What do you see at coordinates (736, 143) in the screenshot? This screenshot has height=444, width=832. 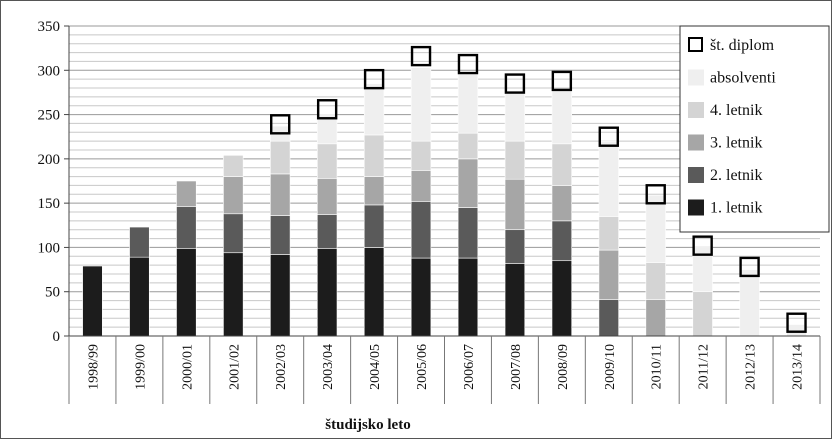 I see `legend-label: 3. letnik` at bounding box center [736, 143].